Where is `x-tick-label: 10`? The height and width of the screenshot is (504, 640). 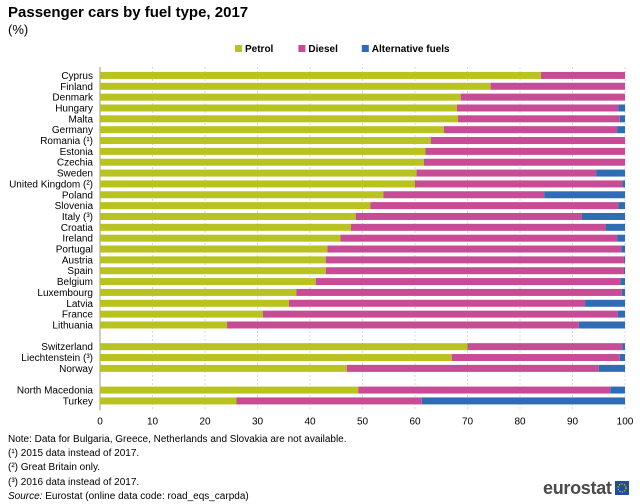
x-tick-label: 10 is located at coordinates (153, 421).